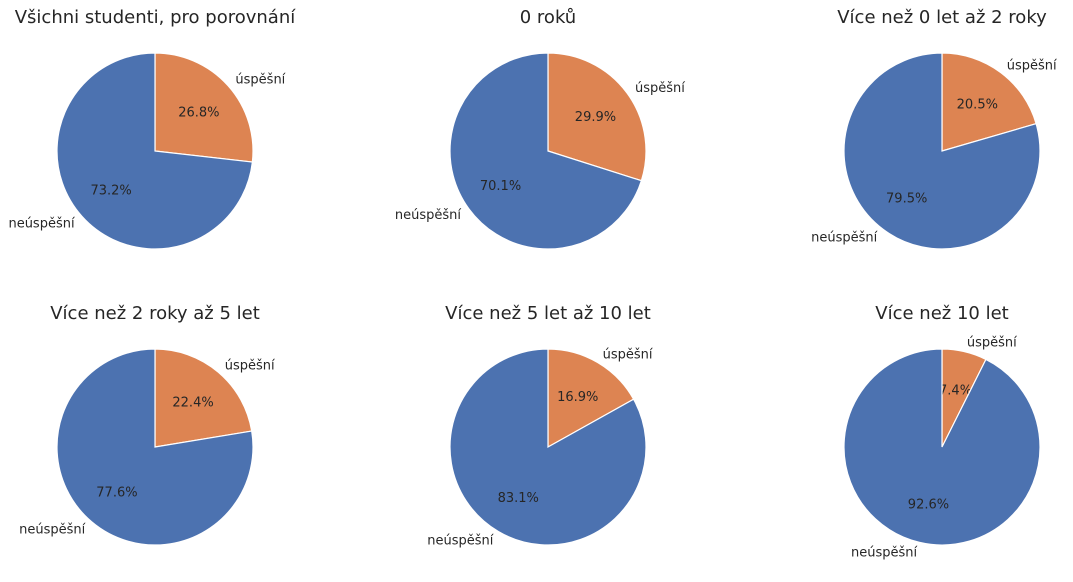  I want to click on pie-title: Všichni studenti, pro porovnání, so click(156, 17).